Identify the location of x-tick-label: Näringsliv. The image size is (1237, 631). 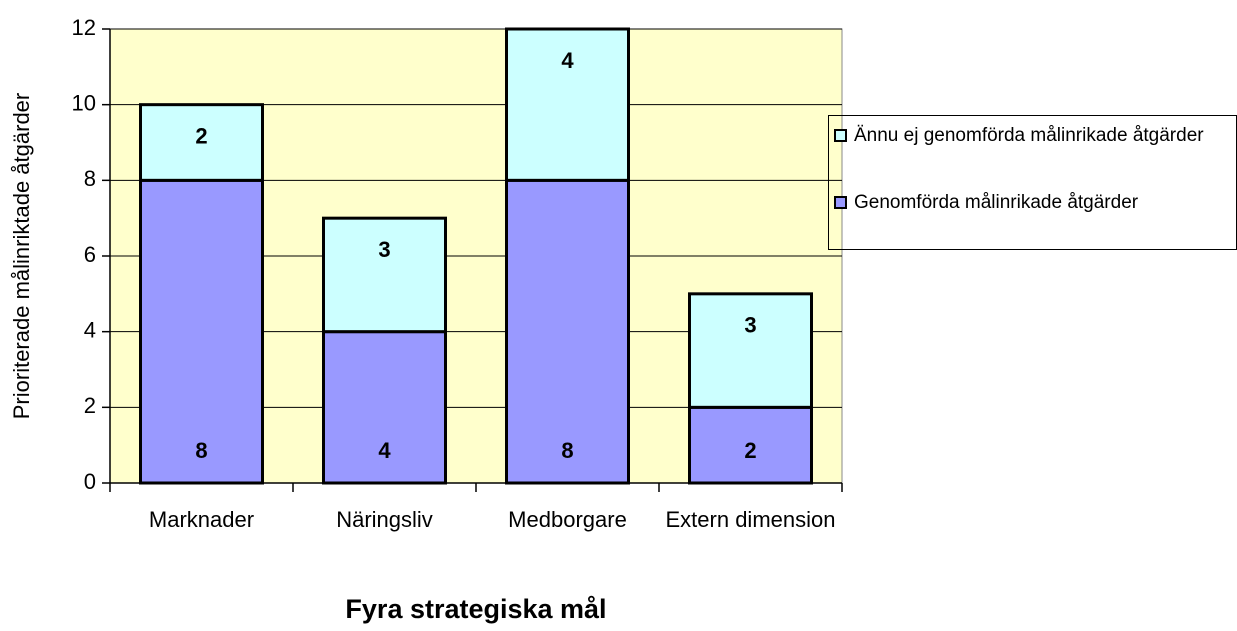
(384, 519).